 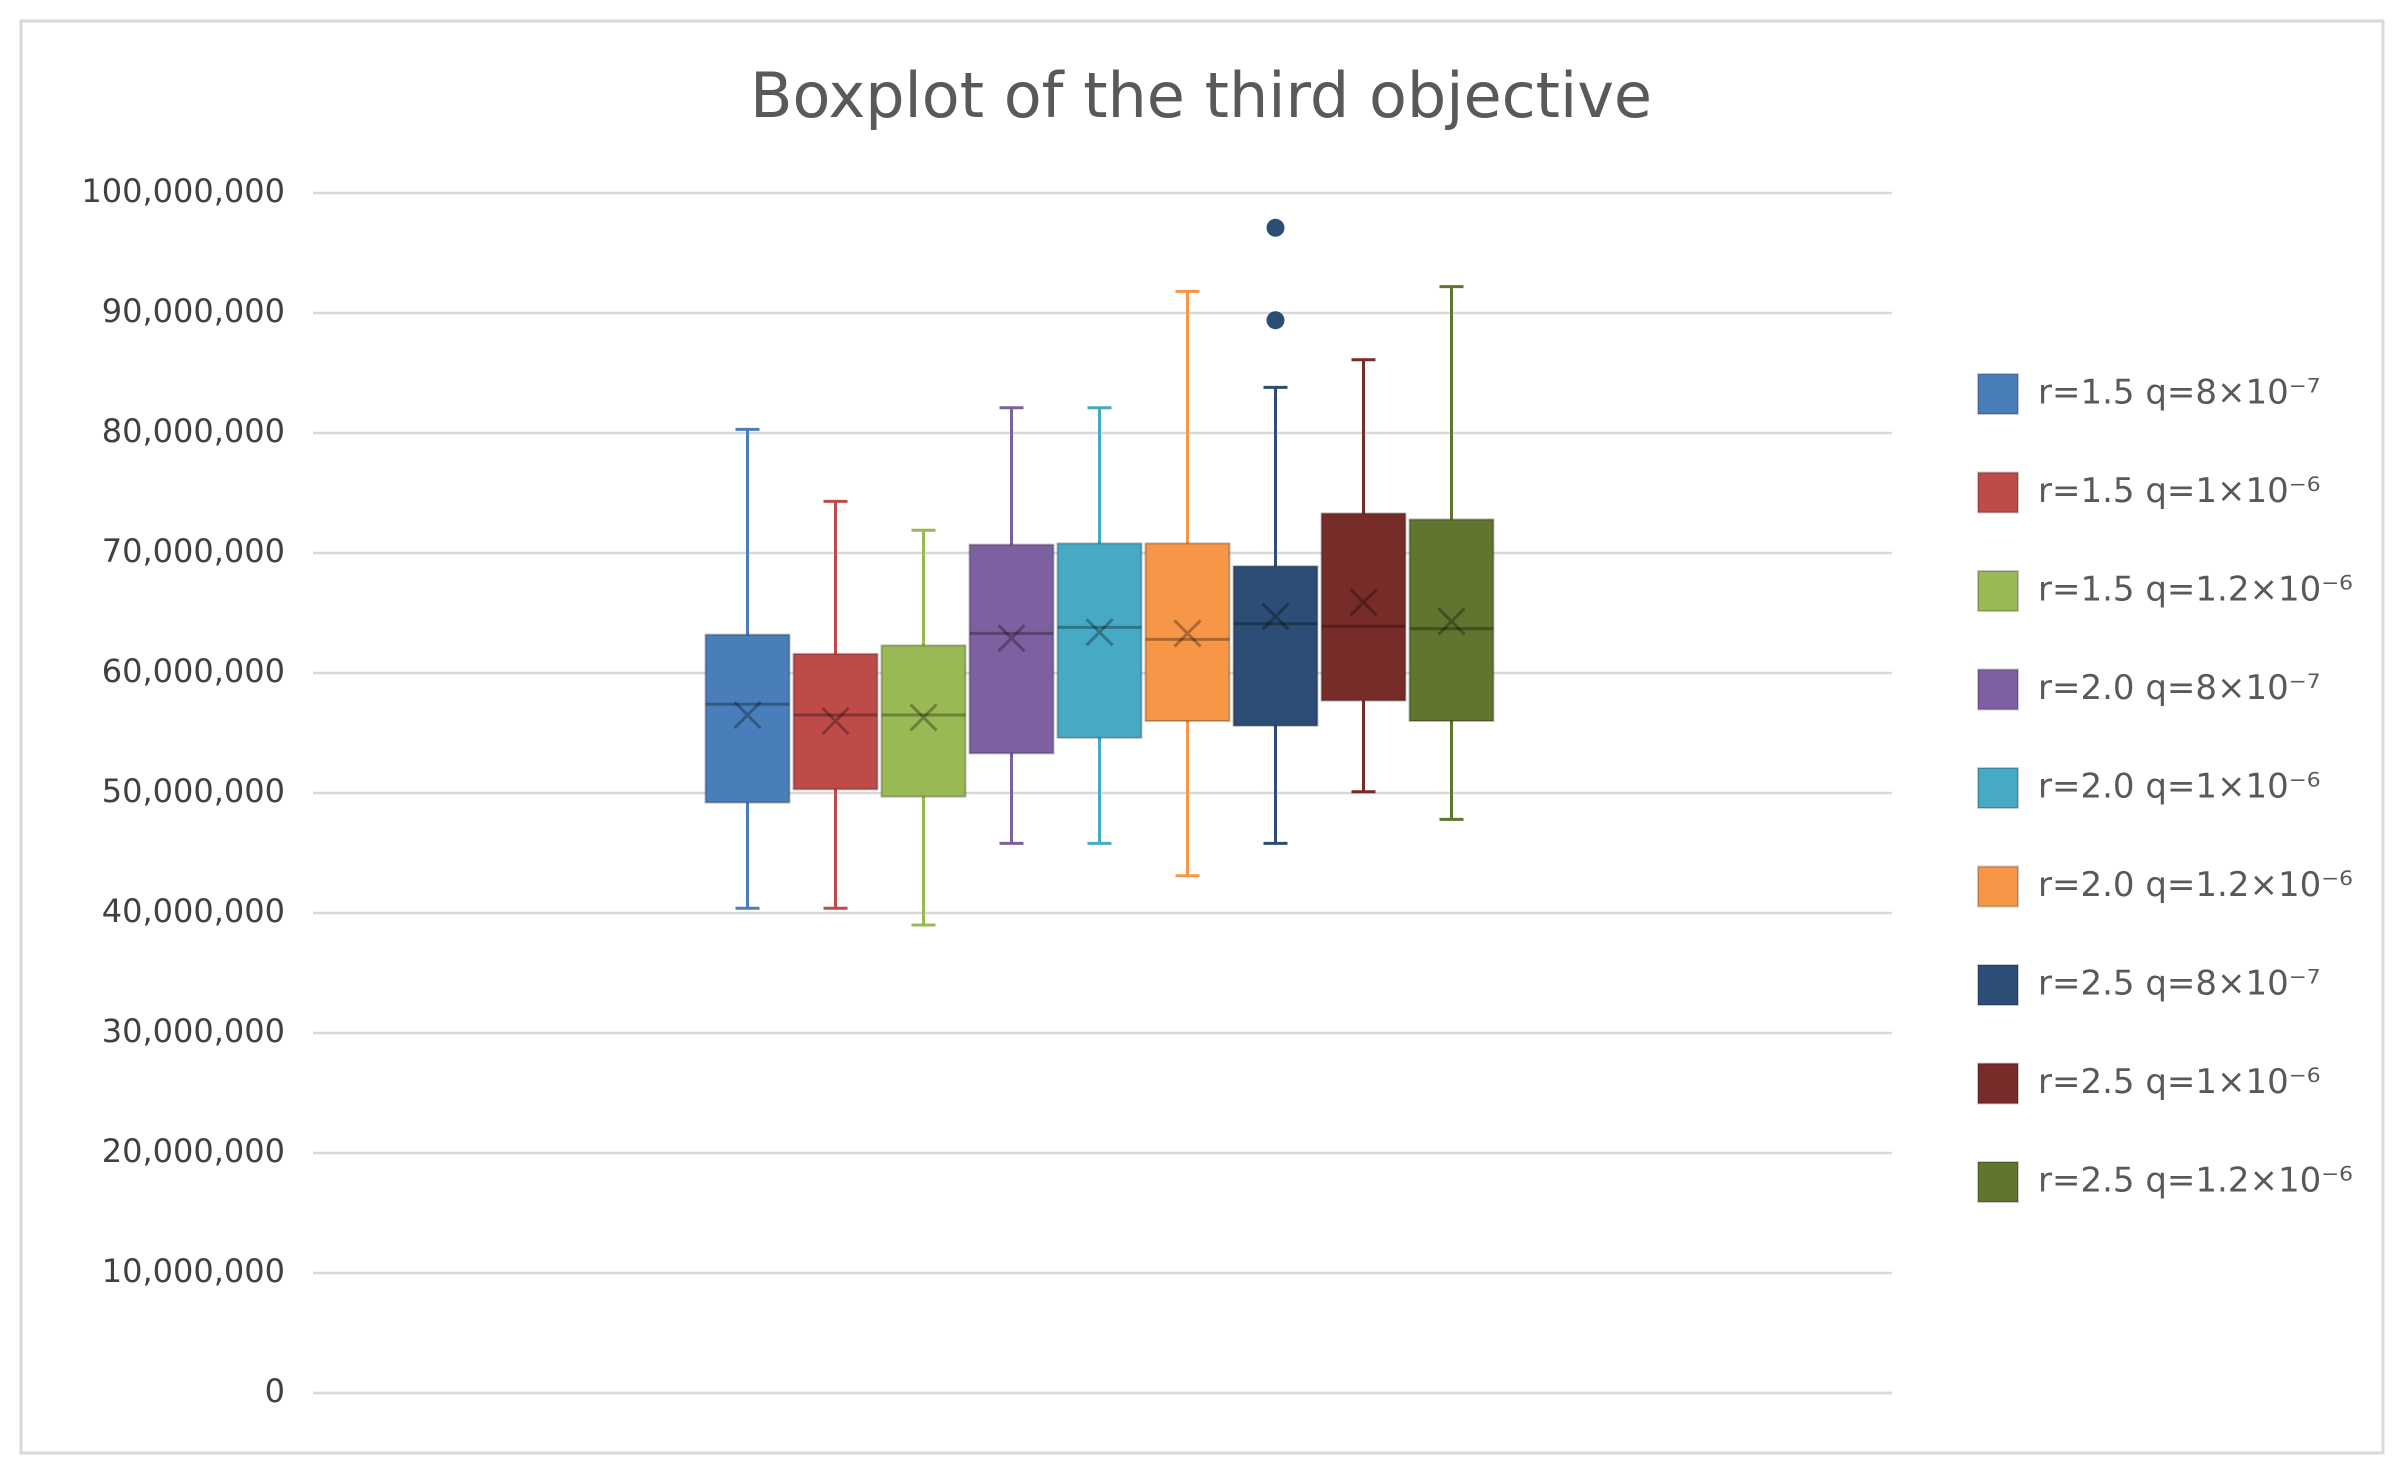 I want to click on legend-label: r=2.0 q=1.2×10⁻⁶, so click(x=2195, y=885).